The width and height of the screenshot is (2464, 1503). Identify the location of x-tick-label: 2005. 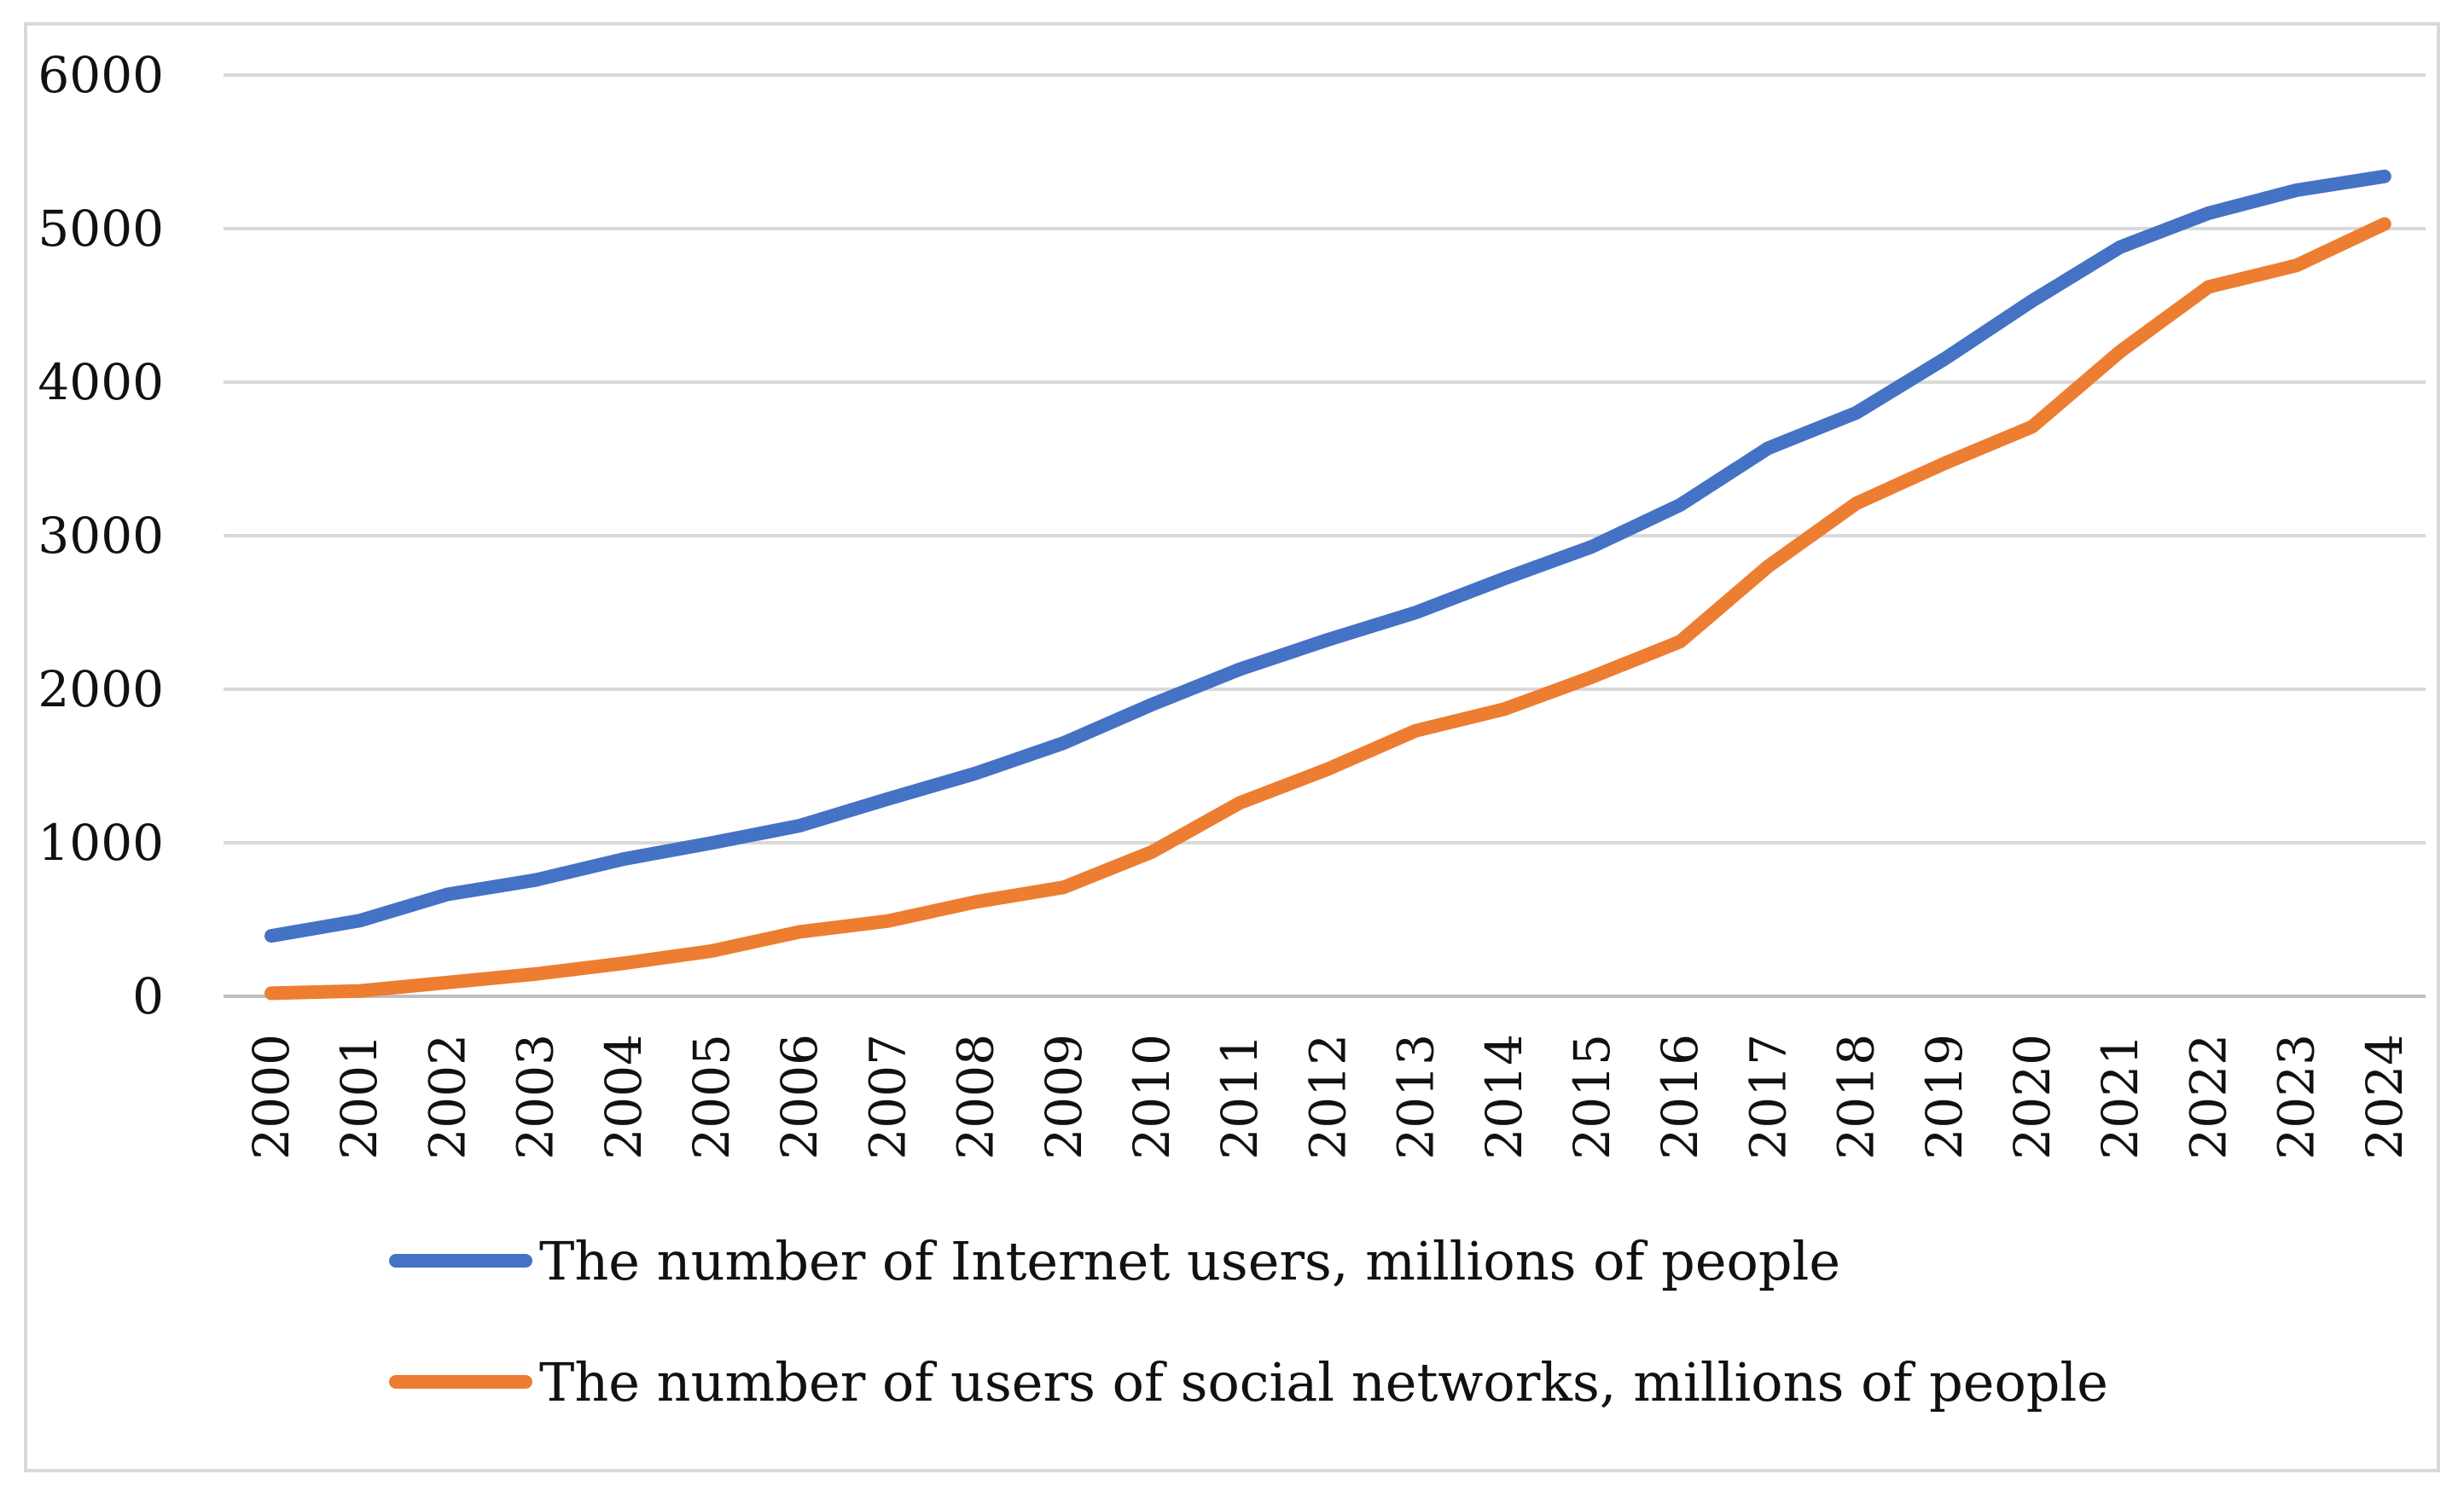
(712, 1097).